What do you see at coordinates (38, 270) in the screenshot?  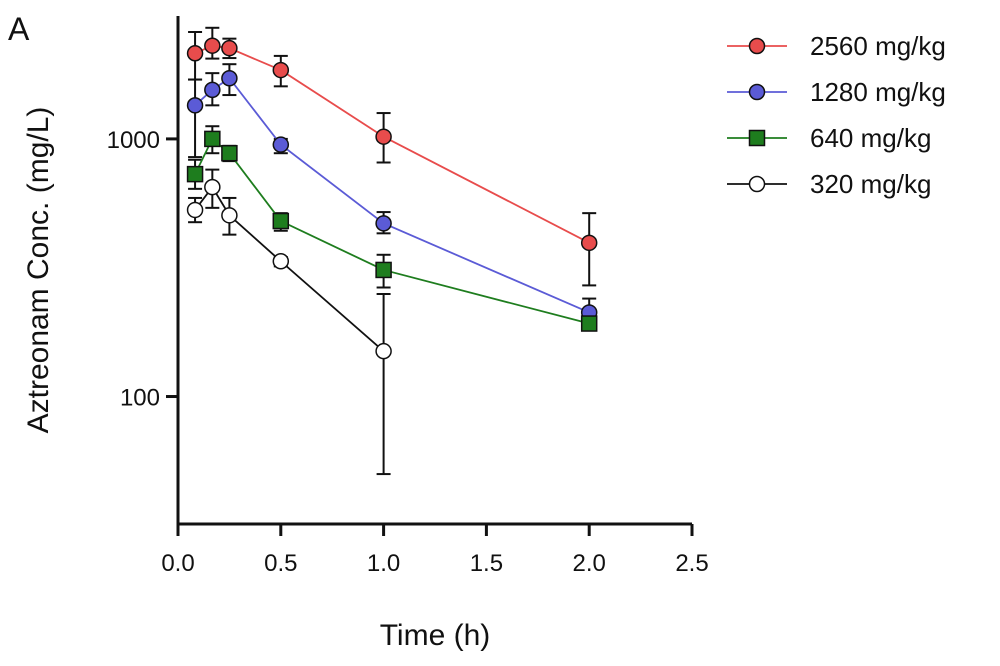 I see `y-axis-title: Aztreonam Conc. (mg/L)` at bounding box center [38, 270].